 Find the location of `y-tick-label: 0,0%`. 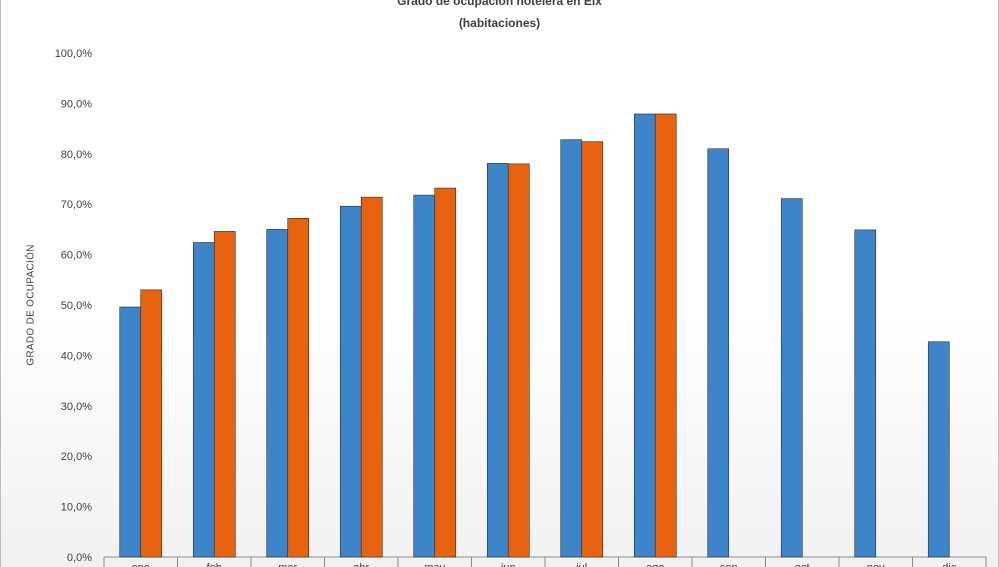

y-tick-label: 0,0% is located at coordinates (79, 558).